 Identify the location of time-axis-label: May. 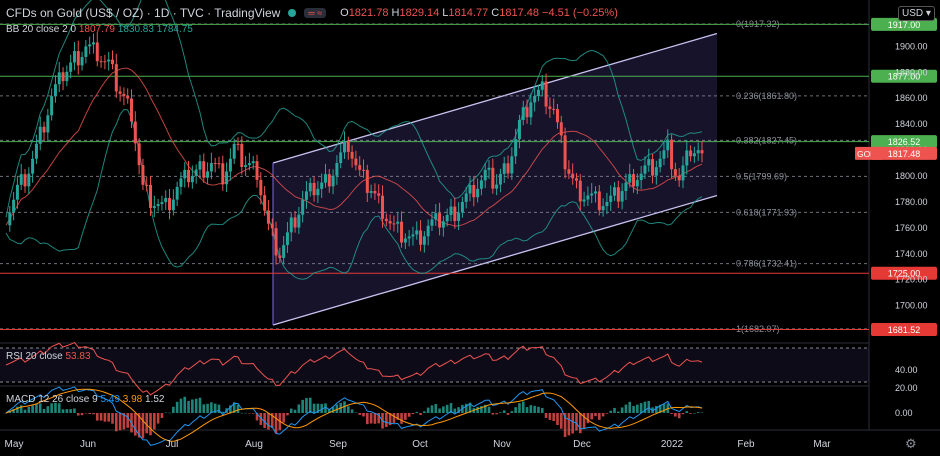
(14, 444).